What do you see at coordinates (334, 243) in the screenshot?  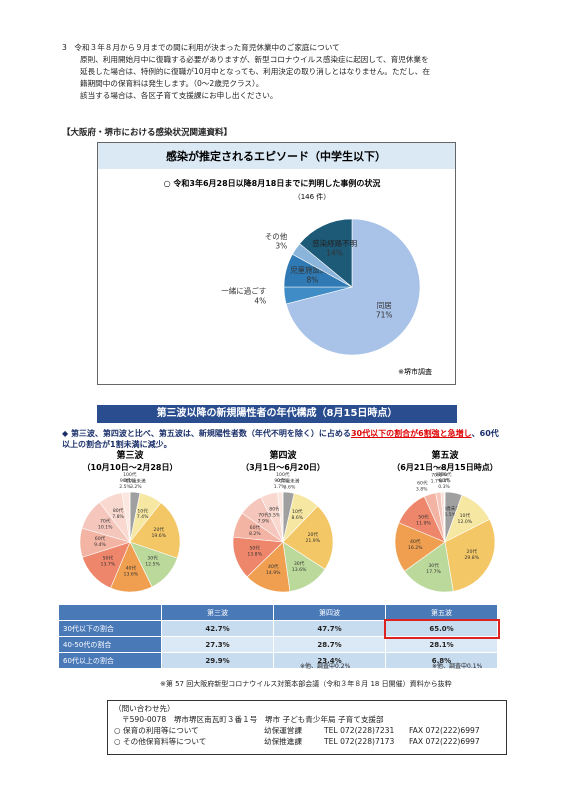 I see `slice-label: 感染経路不明` at bounding box center [334, 243].